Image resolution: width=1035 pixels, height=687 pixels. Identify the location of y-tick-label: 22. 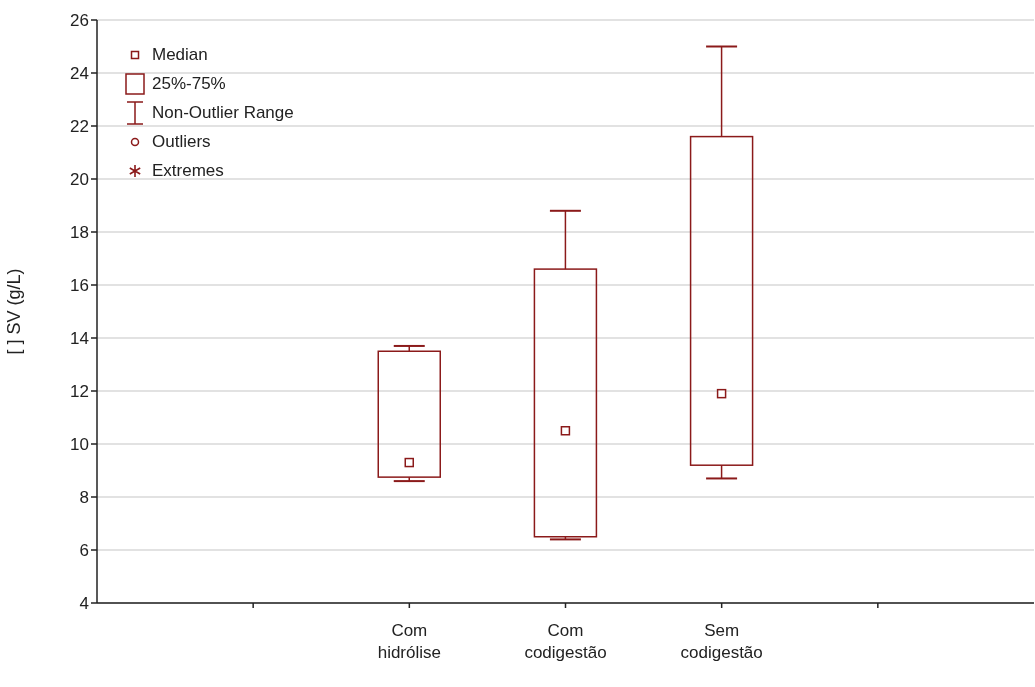
(79, 127).